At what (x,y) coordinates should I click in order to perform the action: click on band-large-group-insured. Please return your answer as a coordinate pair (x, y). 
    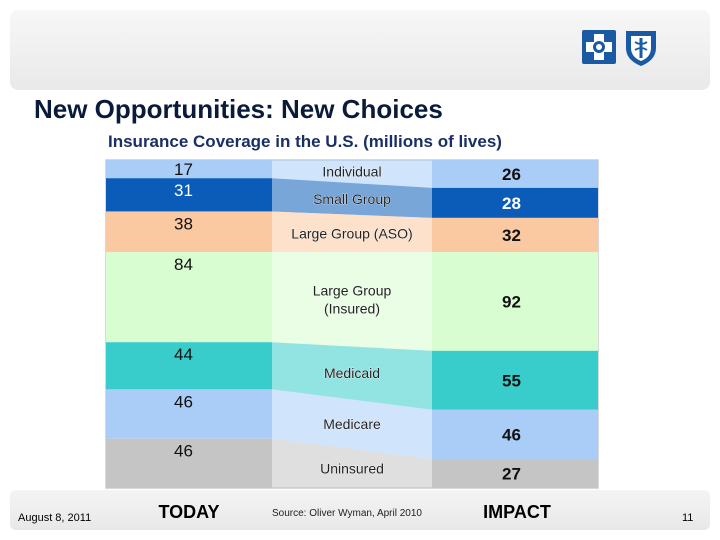
    Looking at the image, I should click on (352, 301).